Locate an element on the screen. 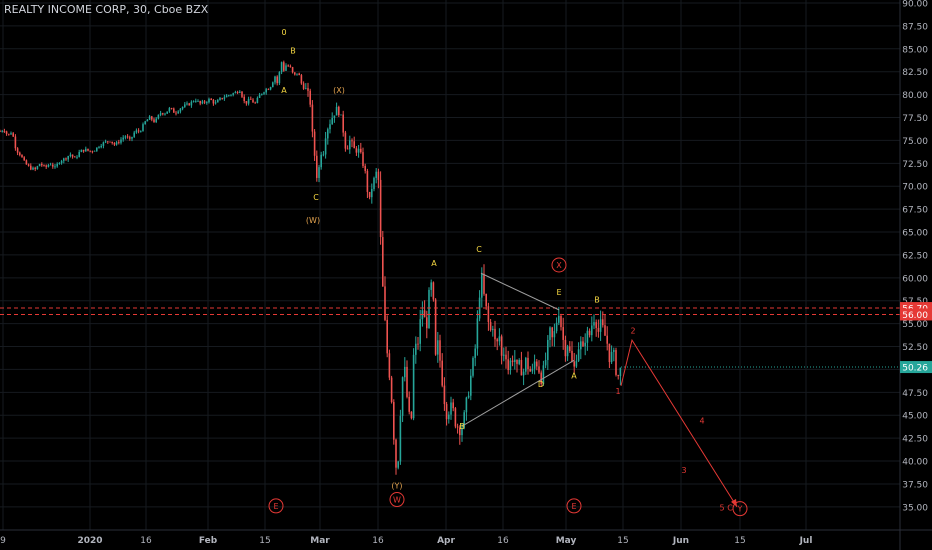  y-tick-label: 35.00 is located at coordinates (915, 508).